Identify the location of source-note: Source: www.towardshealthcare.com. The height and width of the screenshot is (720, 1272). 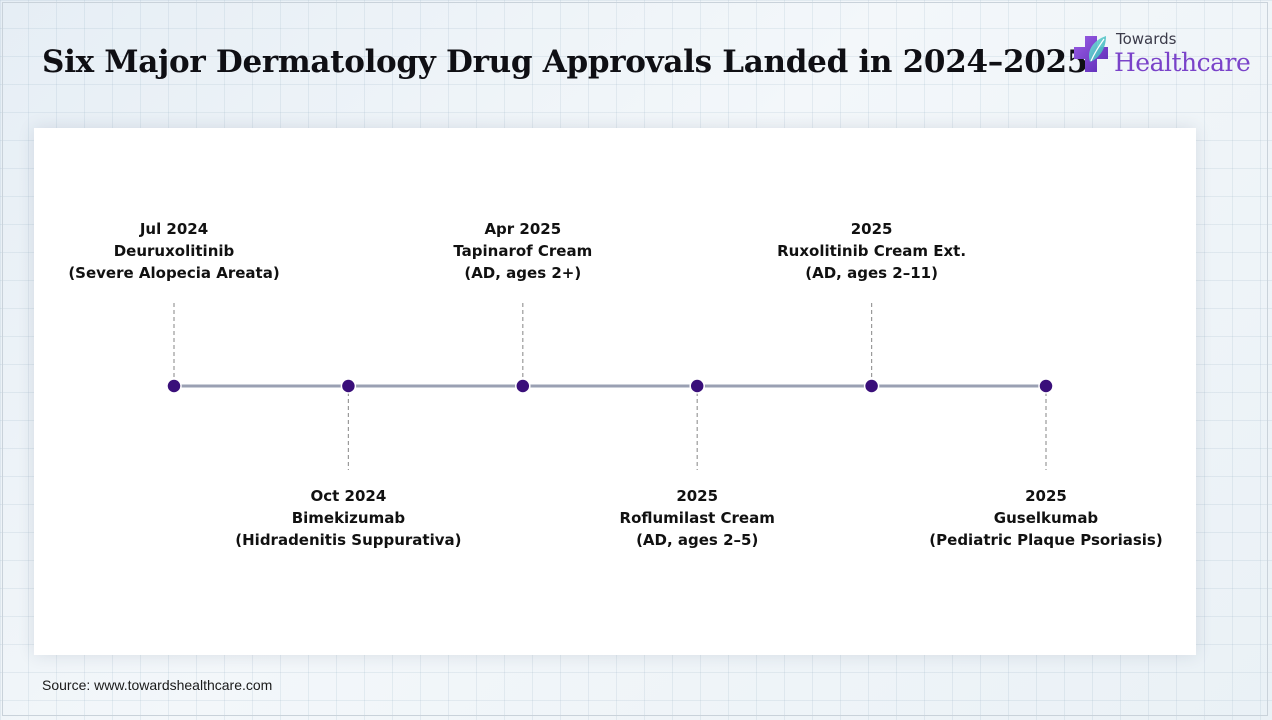
(157, 685).